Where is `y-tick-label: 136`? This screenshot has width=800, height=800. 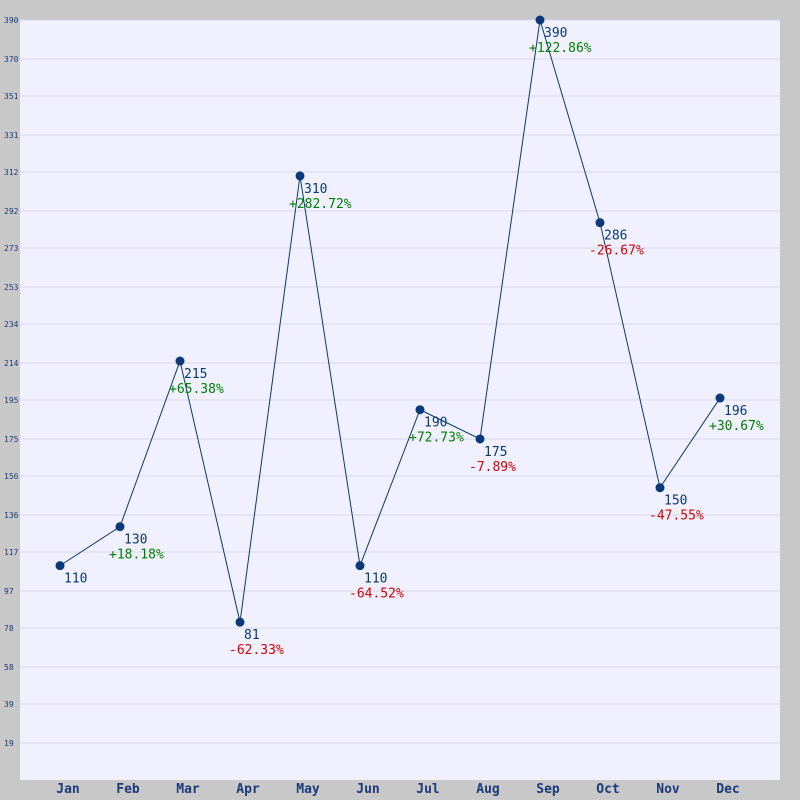
y-tick-label: 136 is located at coordinates (11, 515).